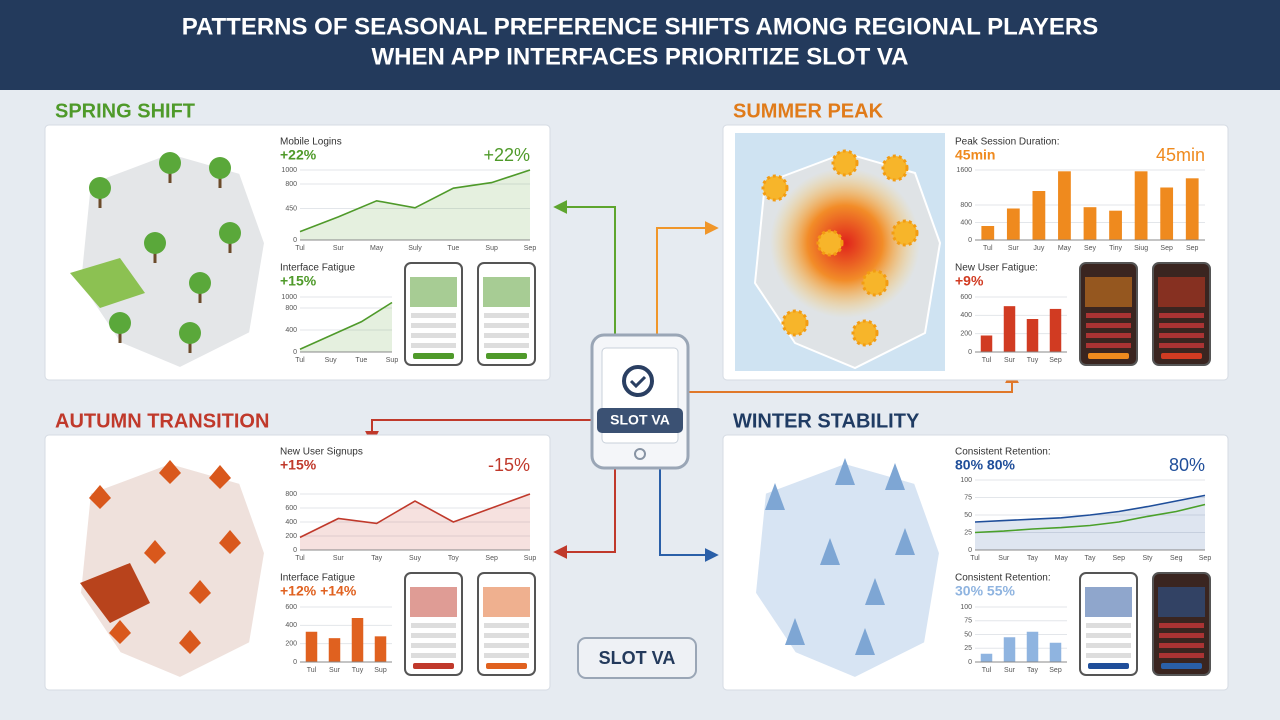 The height and width of the screenshot is (720, 1280). Describe the element at coordinates (640, 401) in the screenshot. I see `center-phone: SLOT VA` at that location.